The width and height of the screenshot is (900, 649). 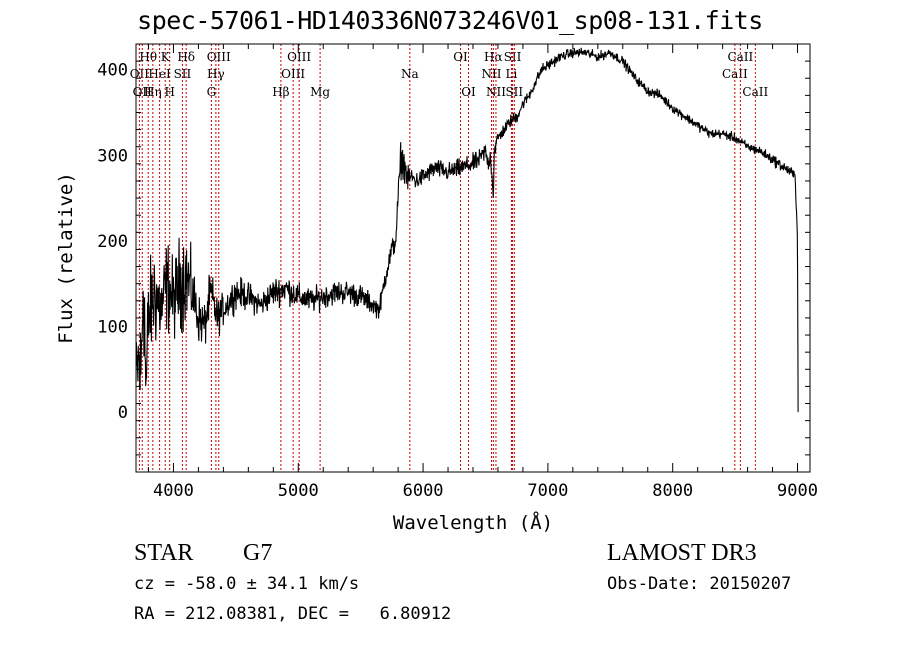 I want to click on line-marker-label: Hθ, so click(x=148, y=57).